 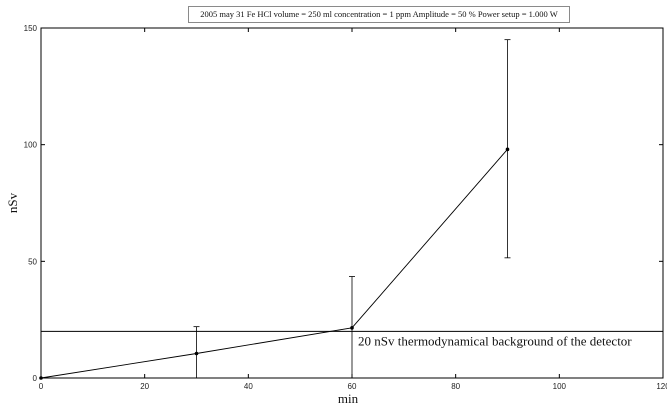 What do you see at coordinates (348, 398) in the screenshot?
I see `x-axis-label: min` at bounding box center [348, 398].